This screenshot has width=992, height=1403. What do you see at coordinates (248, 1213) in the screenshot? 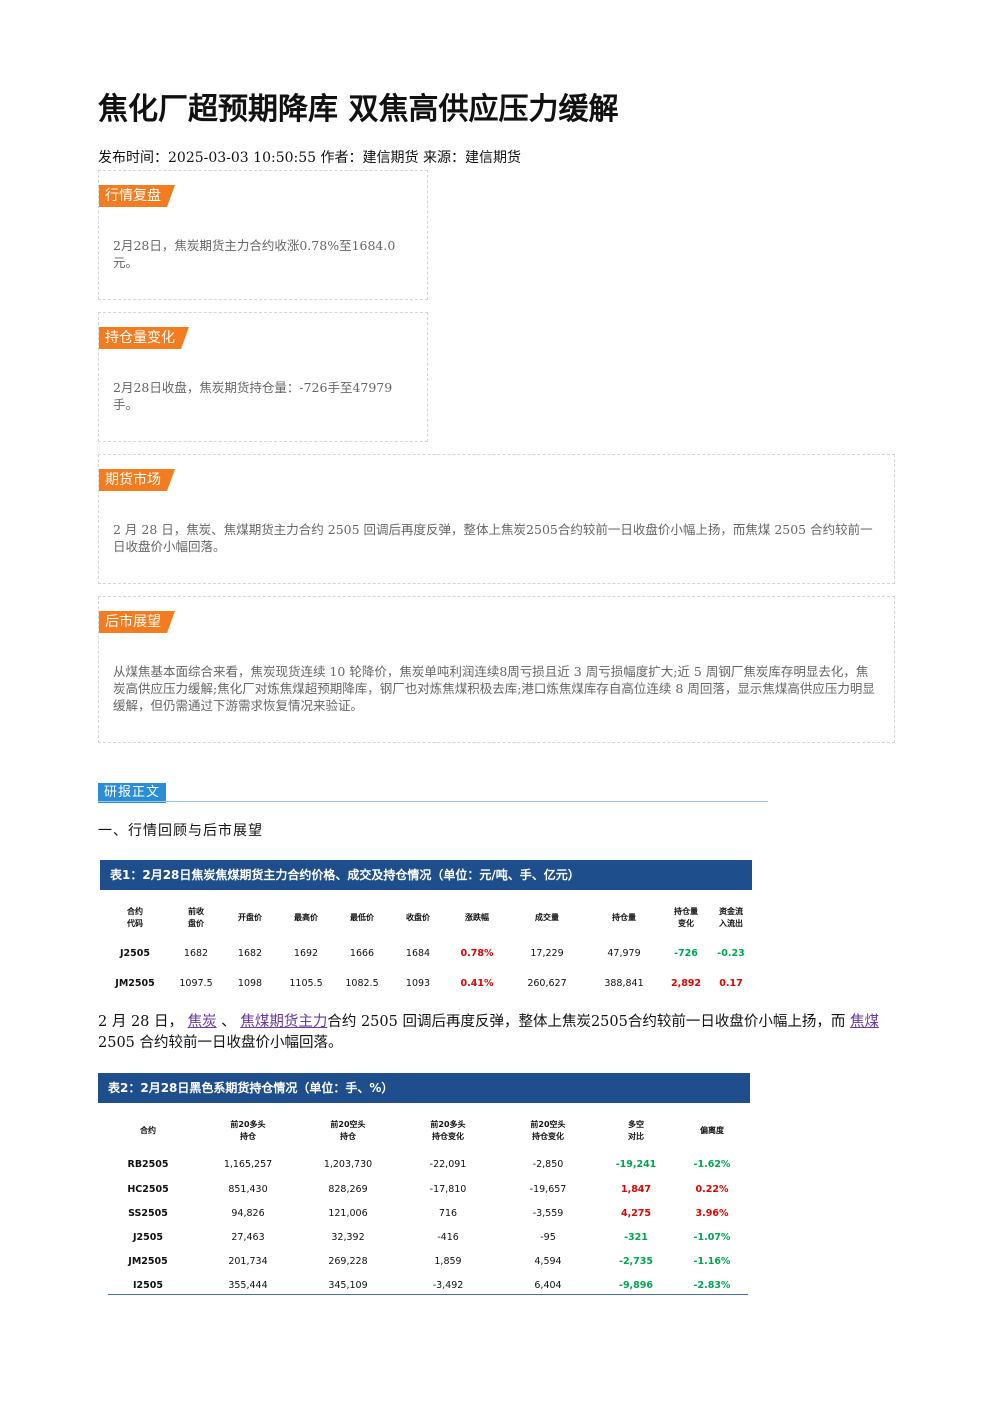
I see `table-cell: 94,826` at bounding box center [248, 1213].